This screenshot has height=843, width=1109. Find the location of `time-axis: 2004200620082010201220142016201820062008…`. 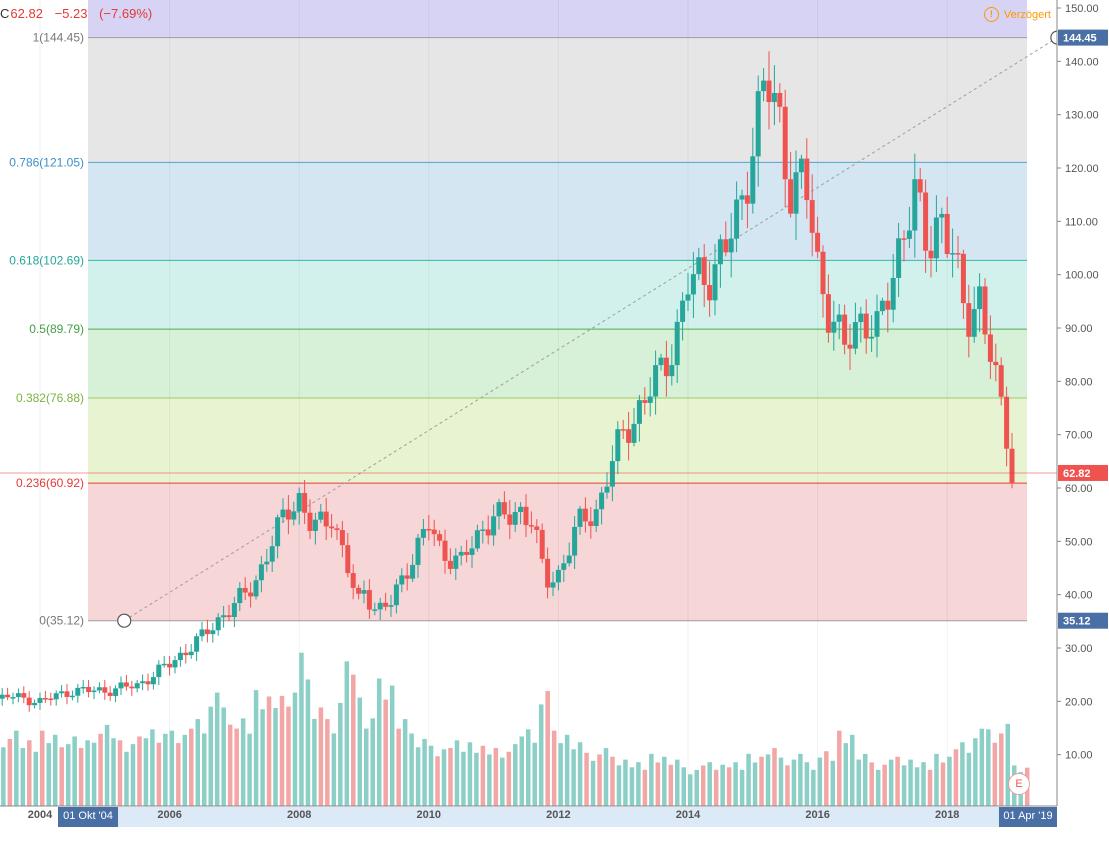

time-axis: 2004200620082010201220142016201820062008… is located at coordinates (554, 821).